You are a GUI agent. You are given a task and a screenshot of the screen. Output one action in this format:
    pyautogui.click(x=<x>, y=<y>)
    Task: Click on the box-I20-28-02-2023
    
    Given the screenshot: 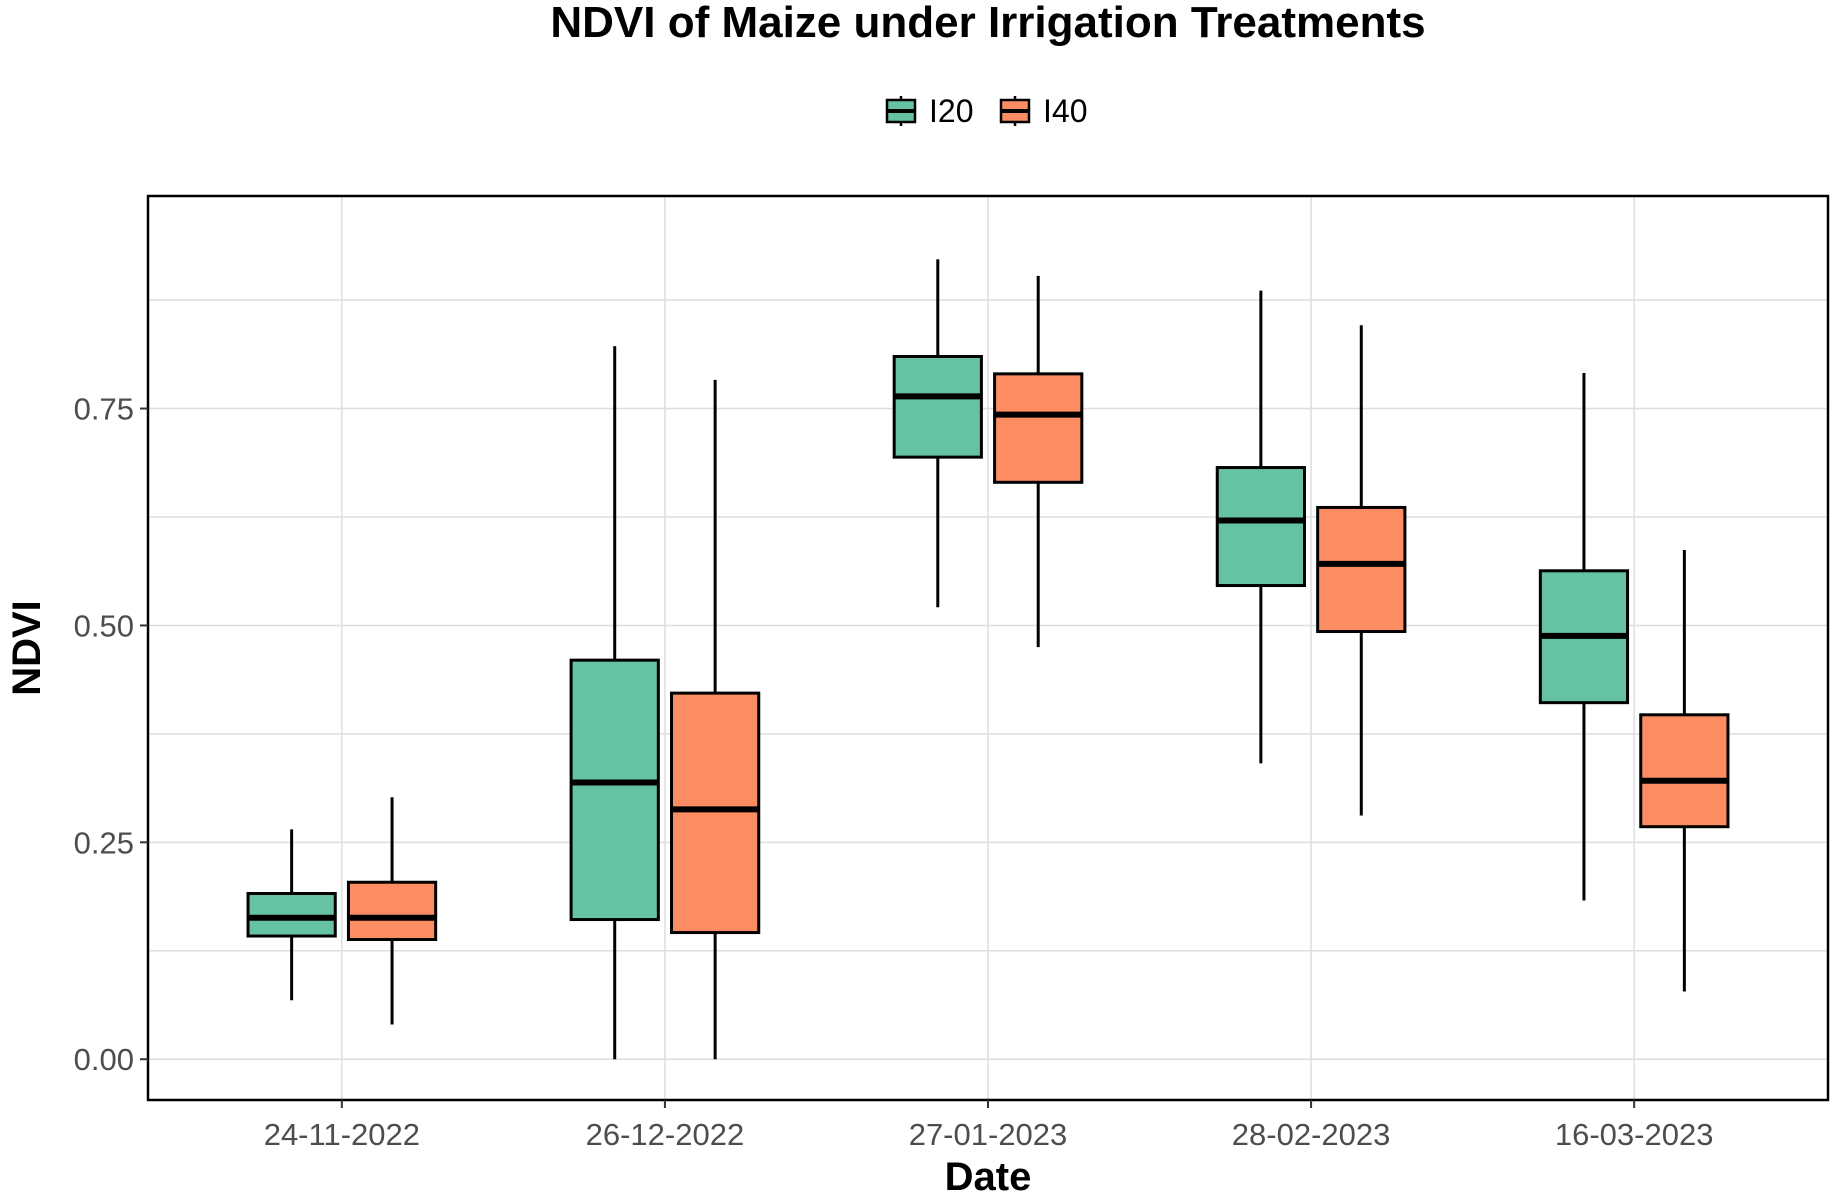 What is the action you would take?
    pyautogui.click(x=1260, y=527)
    